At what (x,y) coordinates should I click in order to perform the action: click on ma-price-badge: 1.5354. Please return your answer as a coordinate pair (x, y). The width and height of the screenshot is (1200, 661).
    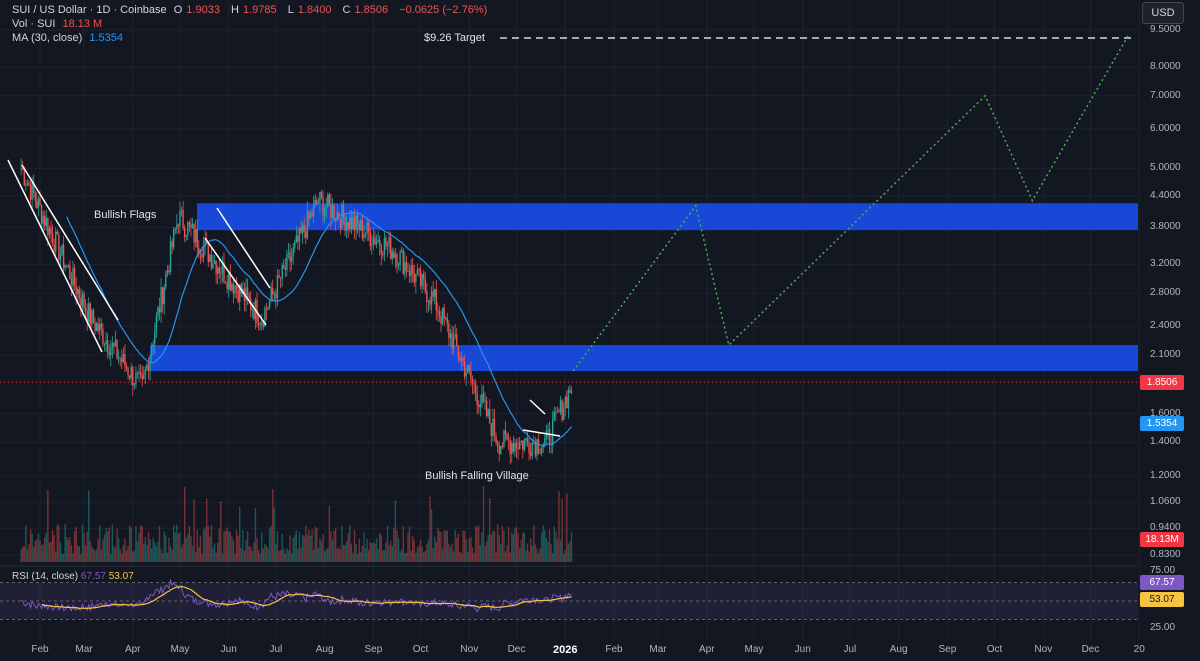
    Looking at the image, I should click on (1162, 423).